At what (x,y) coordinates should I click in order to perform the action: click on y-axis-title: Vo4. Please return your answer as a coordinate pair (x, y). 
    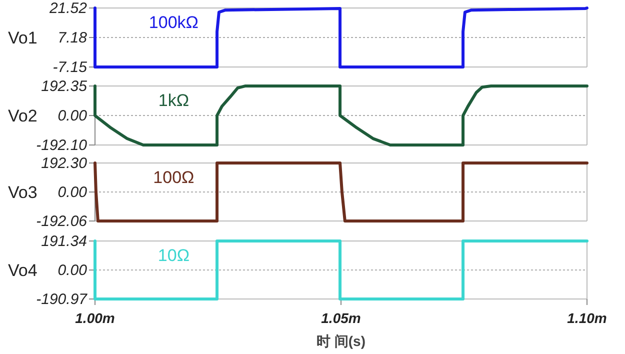
    Looking at the image, I should click on (23, 270).